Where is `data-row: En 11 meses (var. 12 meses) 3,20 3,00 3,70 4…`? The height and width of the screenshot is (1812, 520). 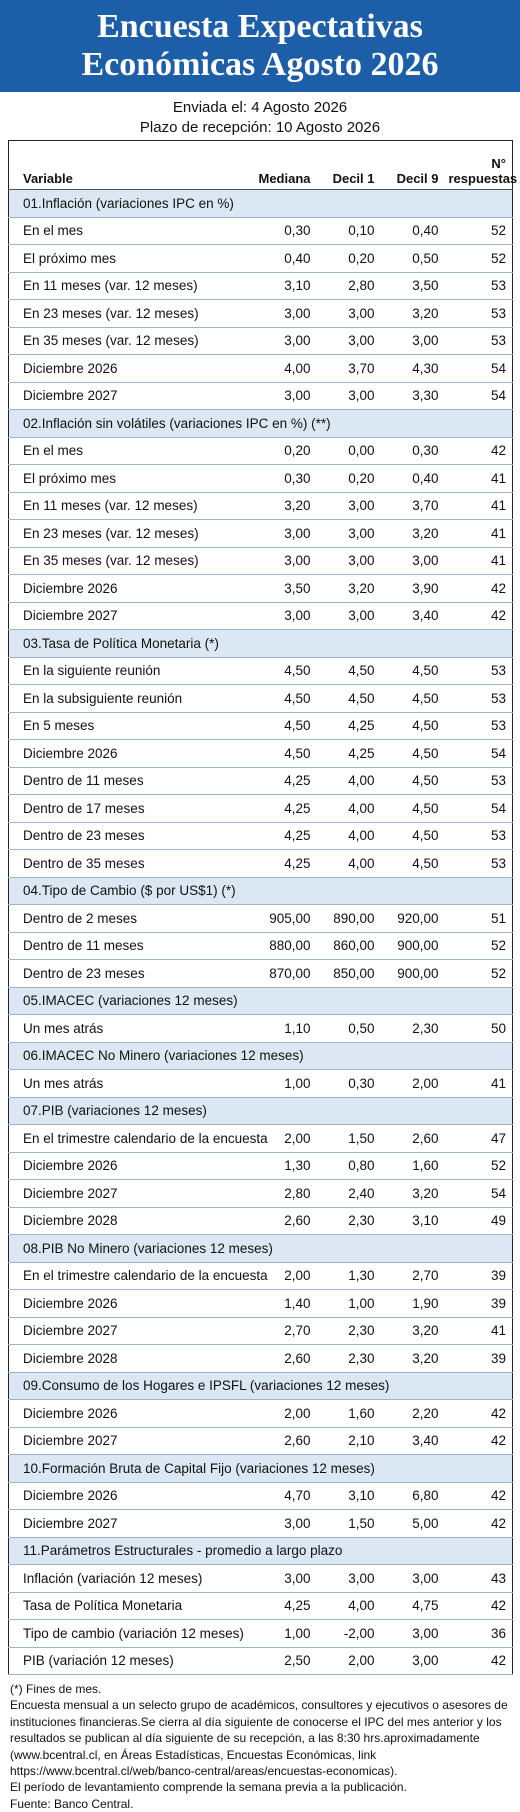
data-row: En 11 meses (var. 12 meses) 3,20 3,00 3,70 4… is located at coordinates (260, 506).